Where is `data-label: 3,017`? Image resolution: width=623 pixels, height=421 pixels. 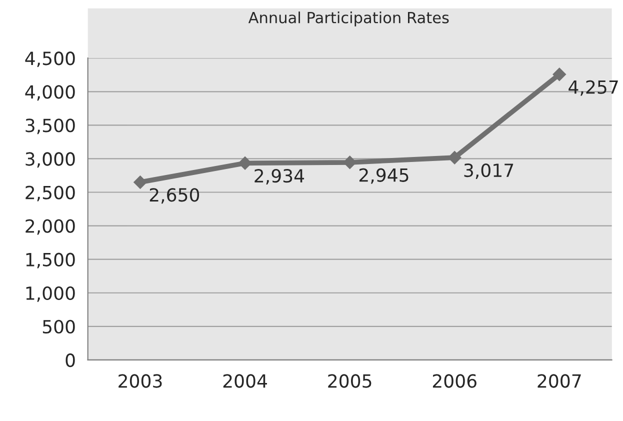 data-label: 3,017 is located at coordinates (489, 171).